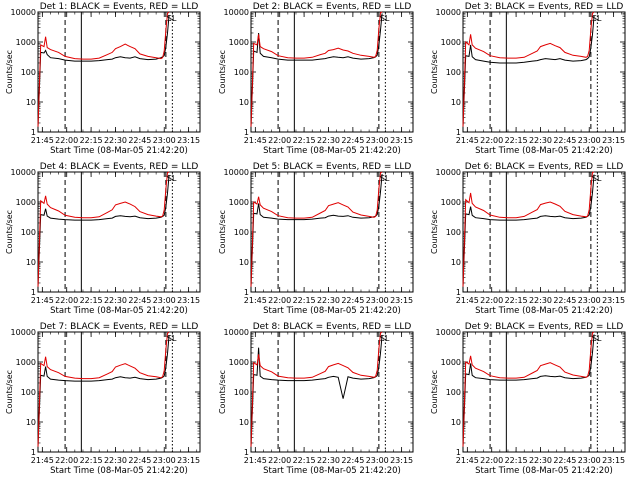 This screenshot has width=640, height=480. I want to click on panel-title: Det 1: BLACK = Events, RED = LLD, so click(119, 7).